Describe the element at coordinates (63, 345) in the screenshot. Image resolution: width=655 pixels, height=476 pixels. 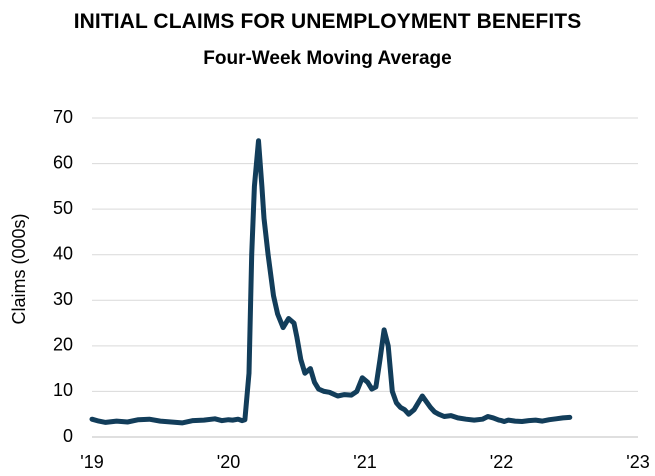
I see `y-tick-label: 20` at that location.